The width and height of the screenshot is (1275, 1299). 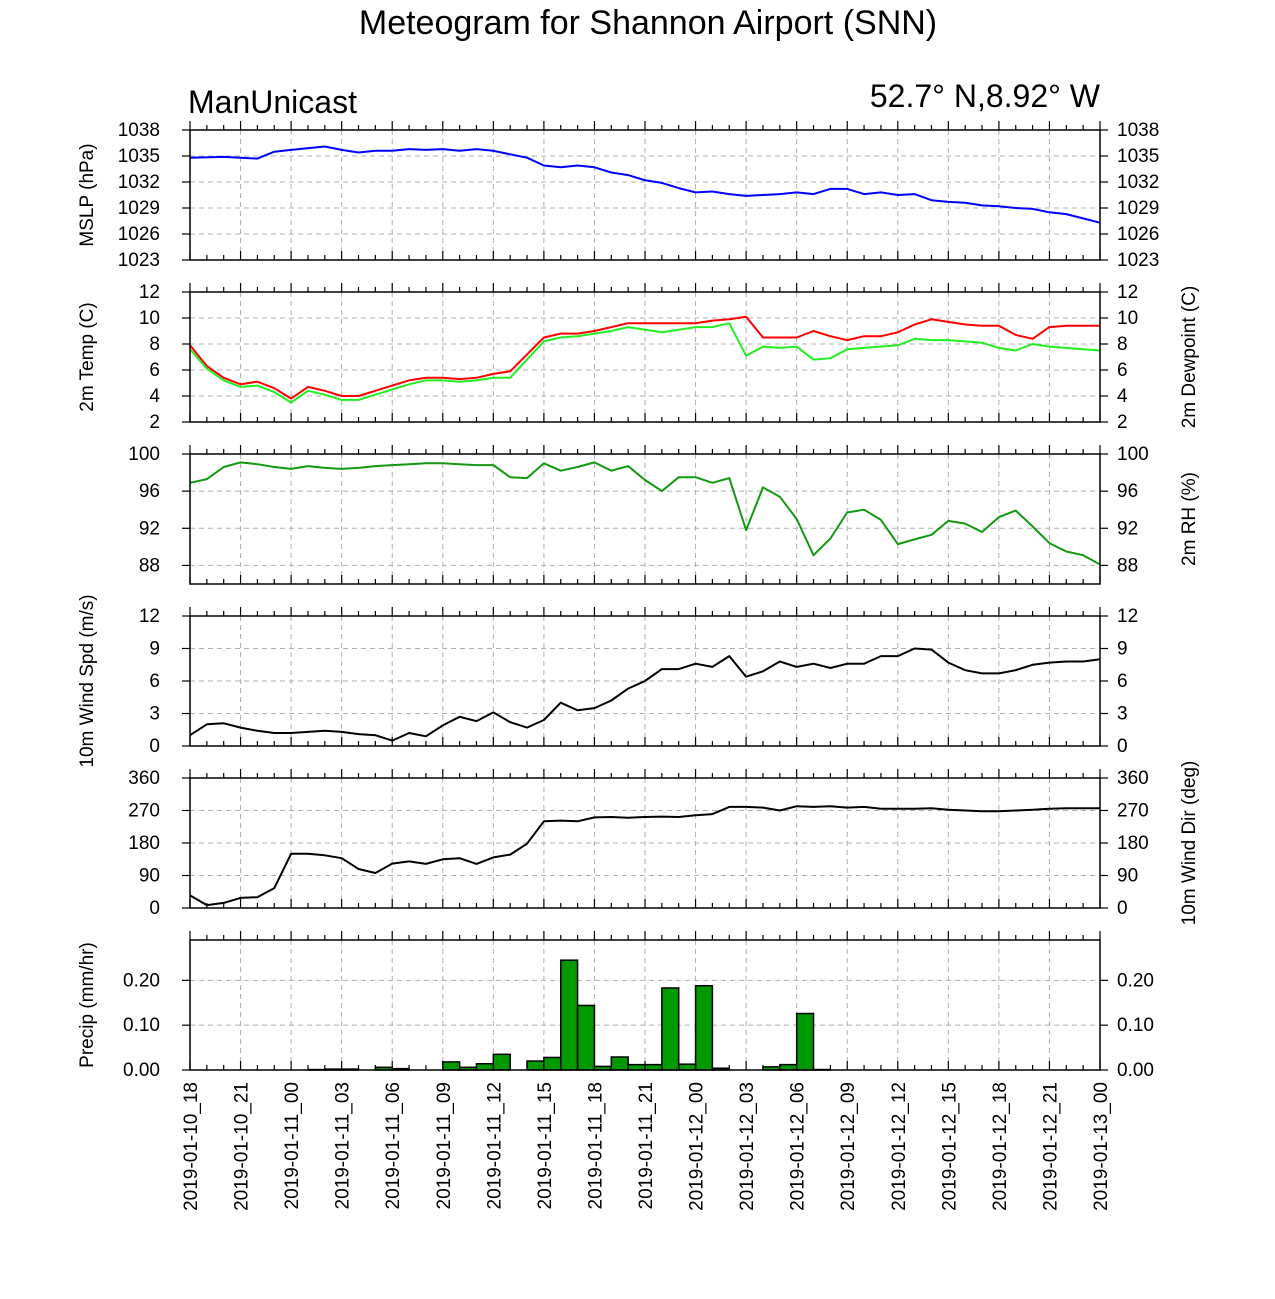 What do you see at coordinates (1127, 491) in the screenshot?
I see `y-tick-label-right: 96` at bounding box center [1127, 491].